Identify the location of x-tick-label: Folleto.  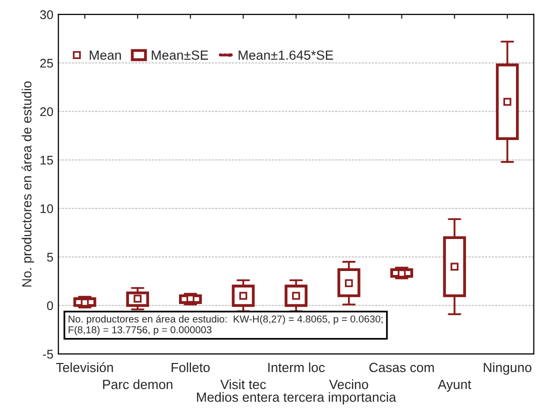
(191, 367).